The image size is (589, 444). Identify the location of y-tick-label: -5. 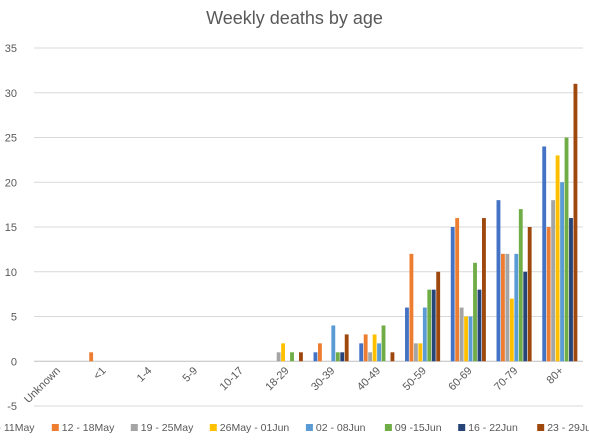
(12, 407).